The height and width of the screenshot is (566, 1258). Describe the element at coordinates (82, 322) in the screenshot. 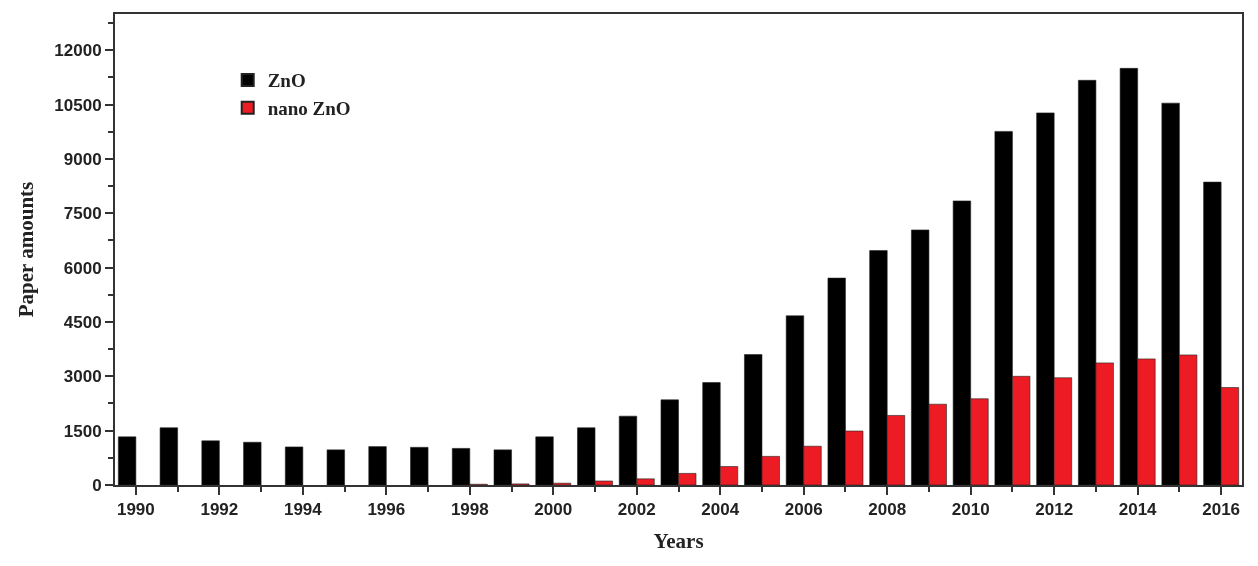

I see `y-tick-label: 4500` at that location.